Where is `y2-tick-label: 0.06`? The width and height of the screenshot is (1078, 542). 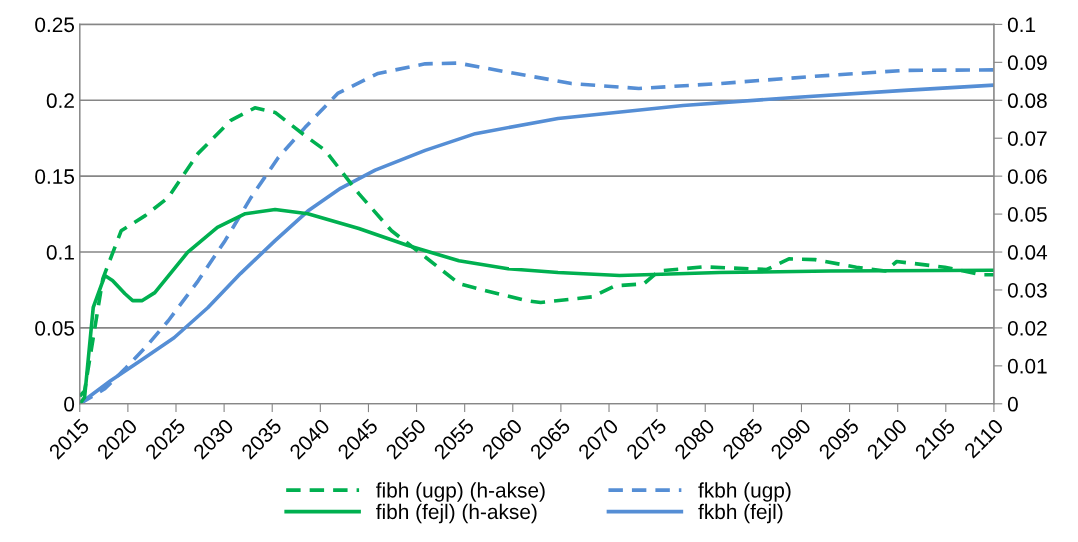 y2-tick-label: 0.06 is located at coordinates (1027, 176).